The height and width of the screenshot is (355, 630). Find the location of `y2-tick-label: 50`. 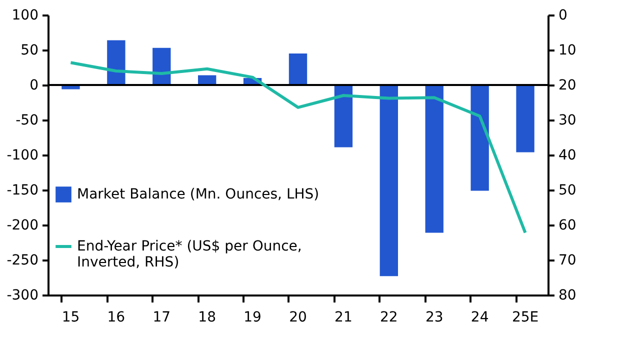

y2-tick-label: 50 is located at coordinates (567, 190).